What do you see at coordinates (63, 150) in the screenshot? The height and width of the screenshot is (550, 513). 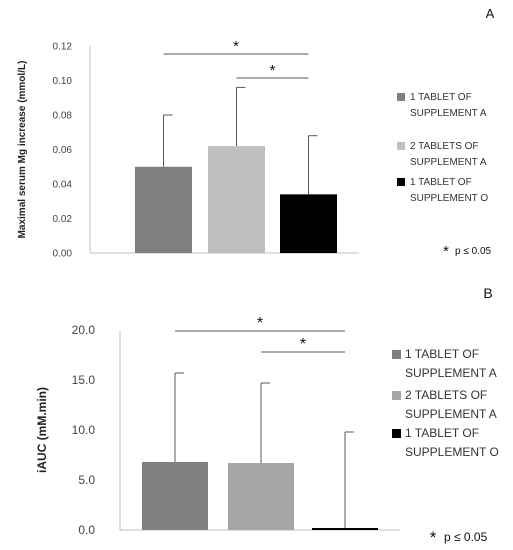 I see `y-tick-label: 0.06` at bounding box center [63, 150].